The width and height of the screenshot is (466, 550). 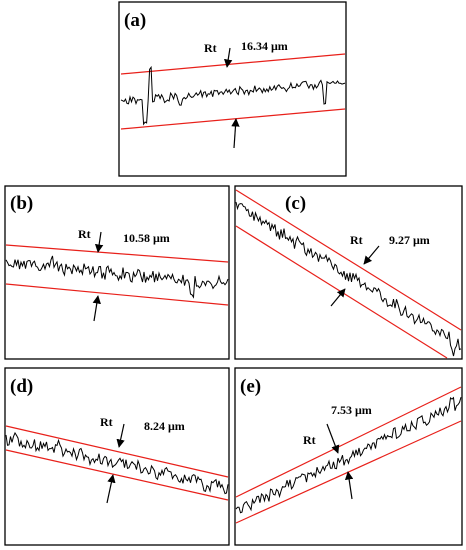 What do you see at coordinates (371, 255) in the screenshot?
I see `panel-c-upper-arrow` at bounding box center [371, 255].